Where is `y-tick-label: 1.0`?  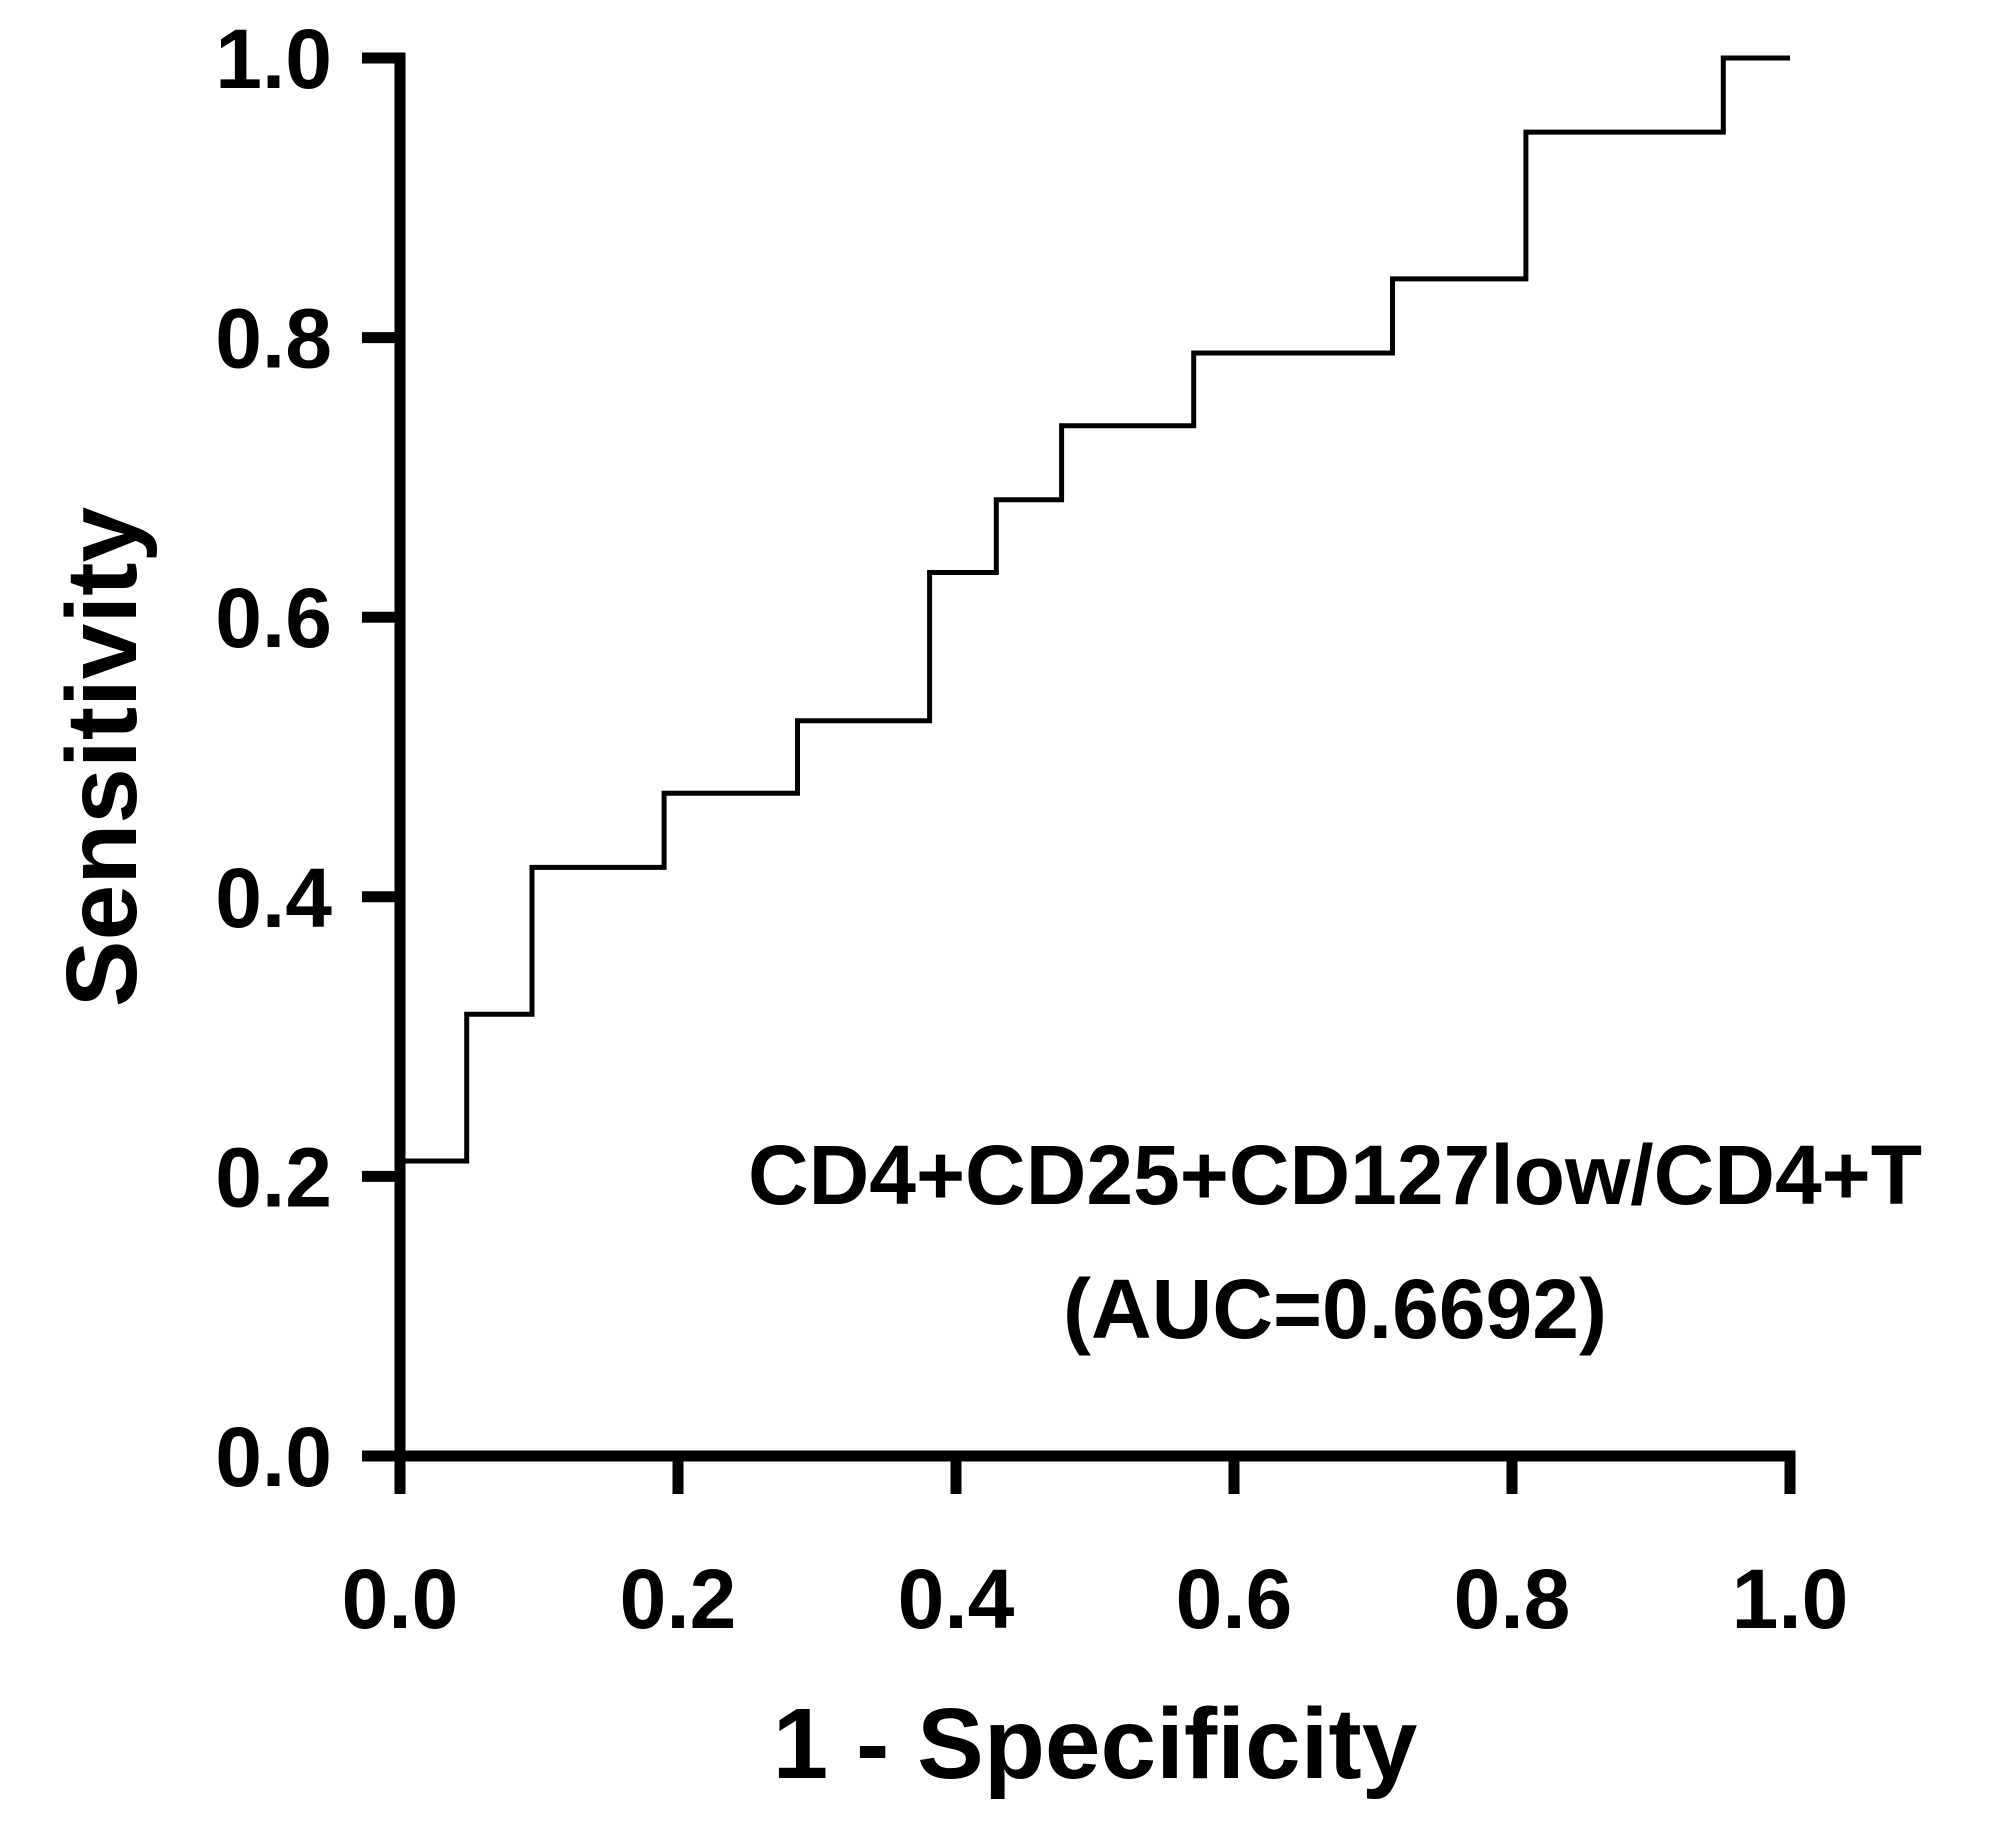
y-tick-label: 1.0 is located at coordinates (273, 59).